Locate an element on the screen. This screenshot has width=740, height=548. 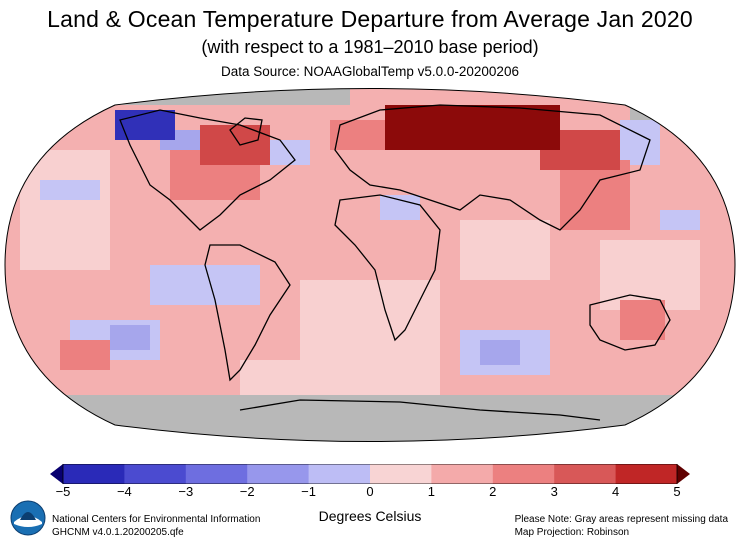
alaska-cold-patch is located at coordinates (145, 125).